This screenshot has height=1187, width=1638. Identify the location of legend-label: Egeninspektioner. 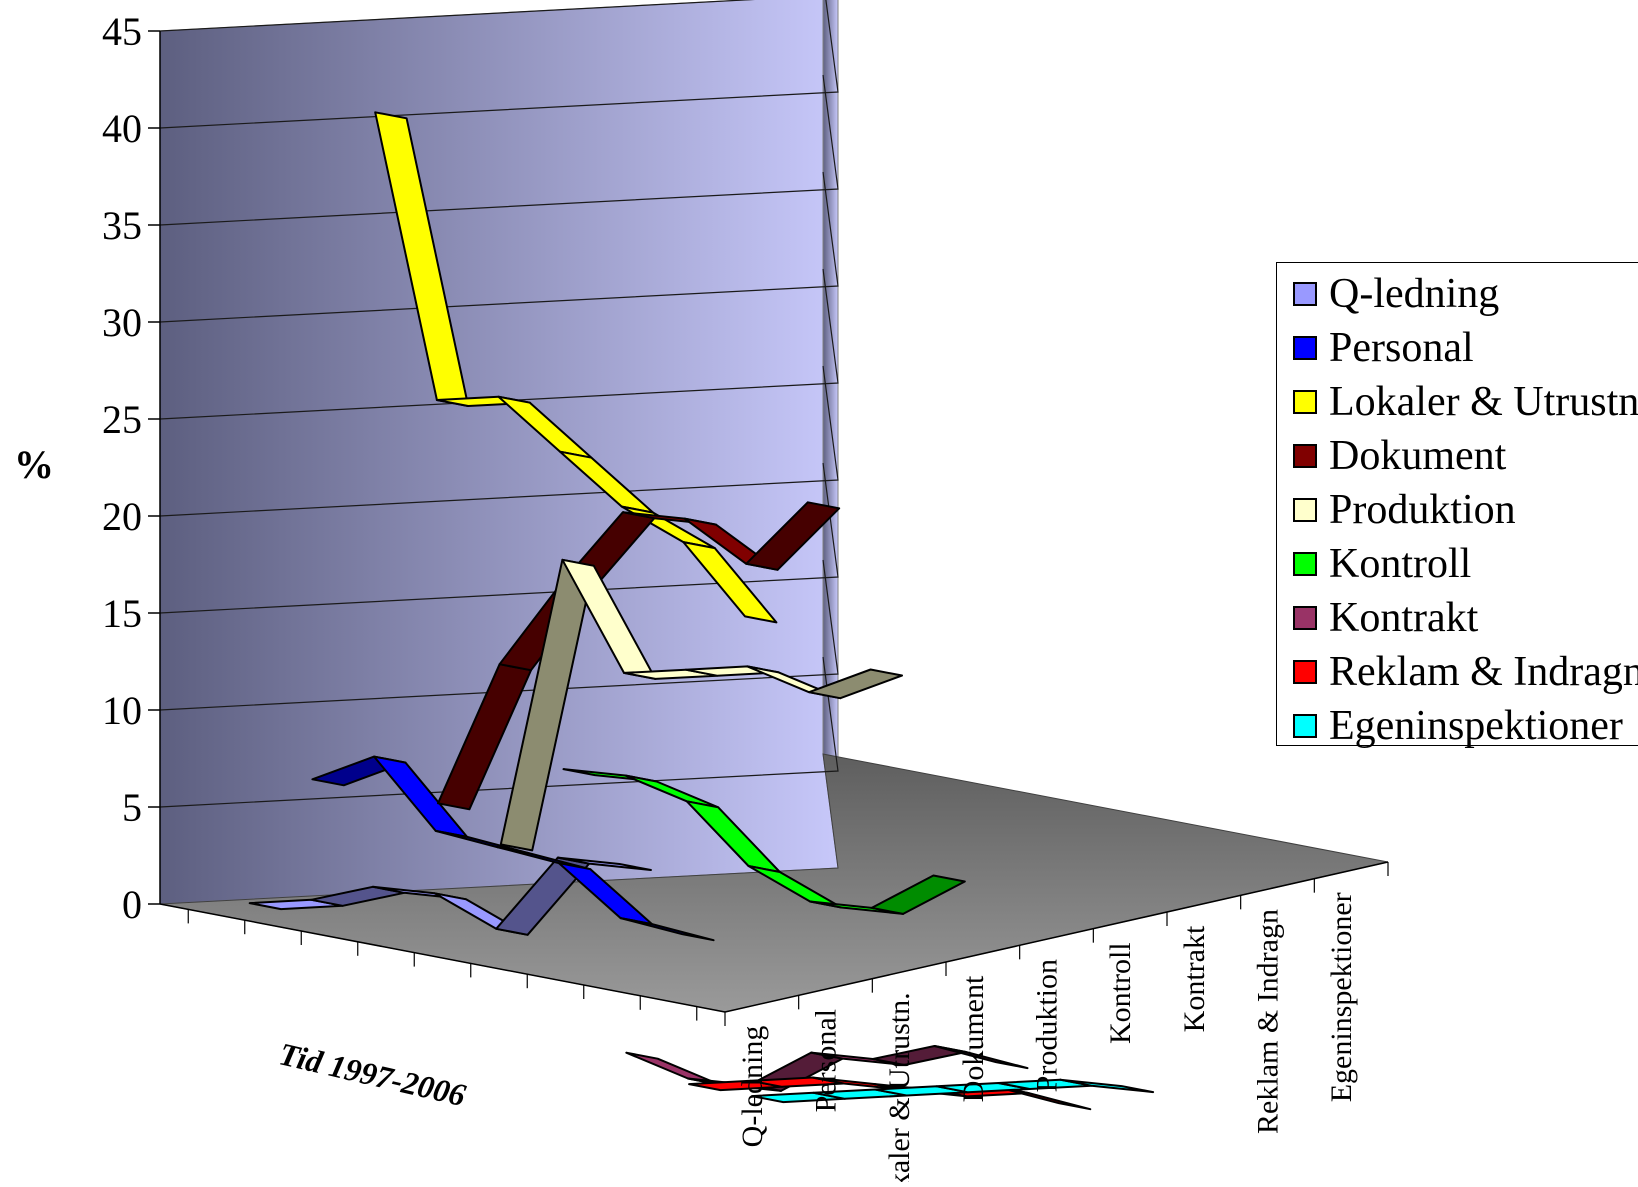
(1476, 726).